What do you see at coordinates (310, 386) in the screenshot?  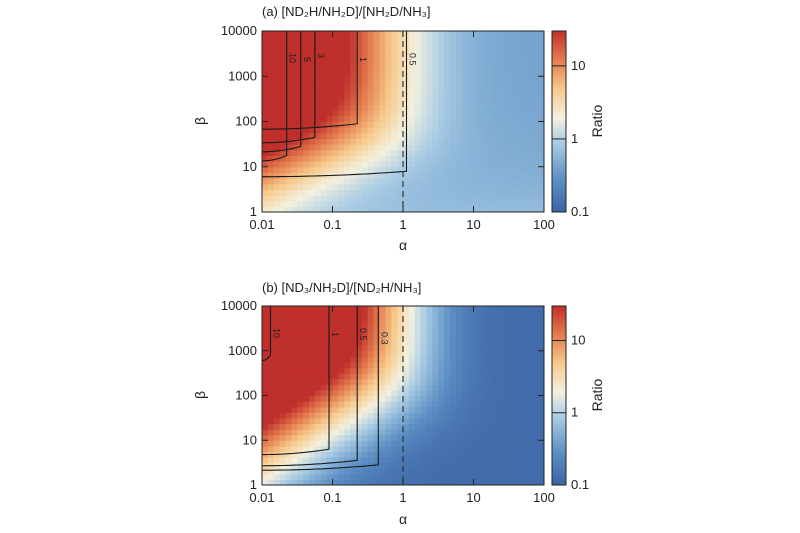 I see `contour-line` at bounding box center [310, 386].